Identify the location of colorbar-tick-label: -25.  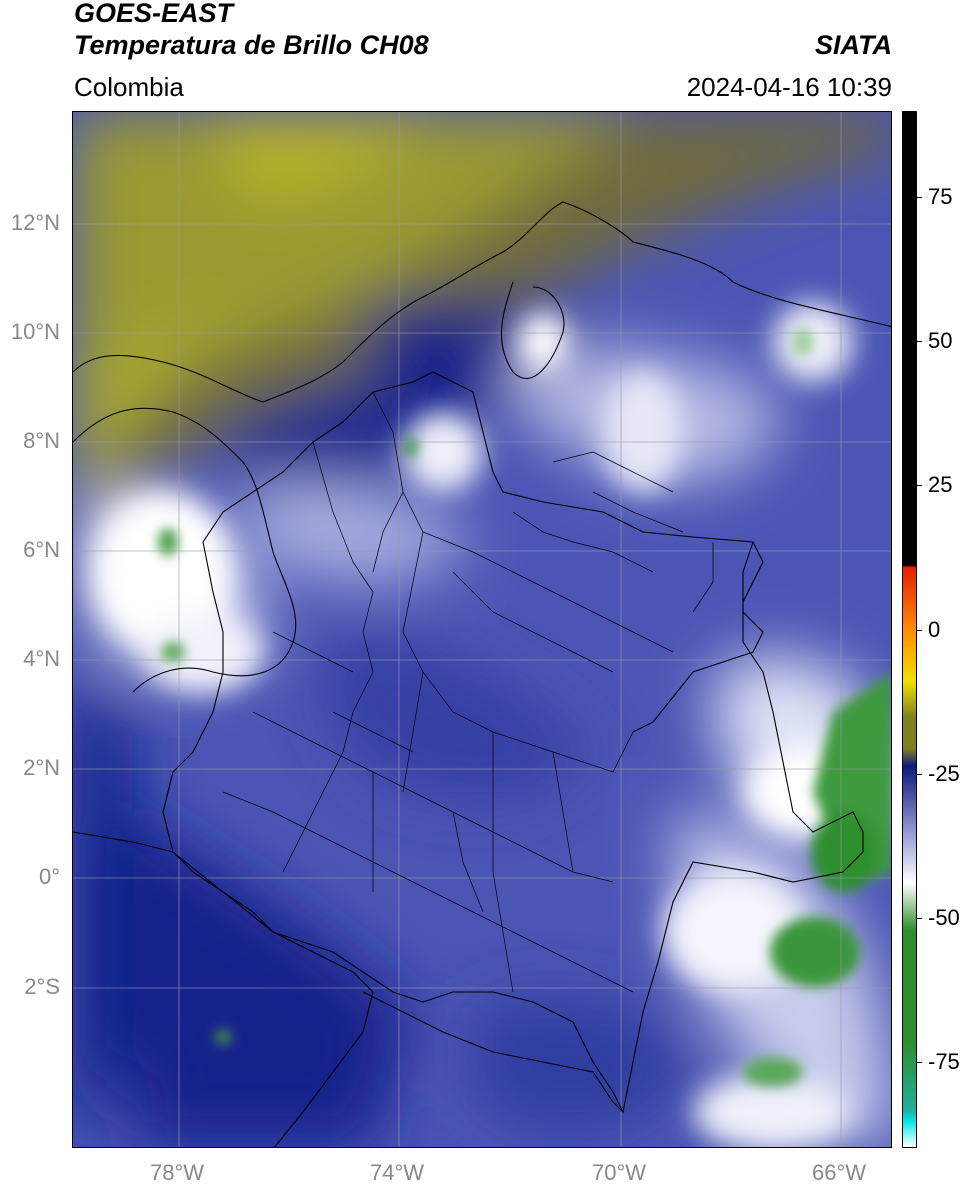
(944, 773).